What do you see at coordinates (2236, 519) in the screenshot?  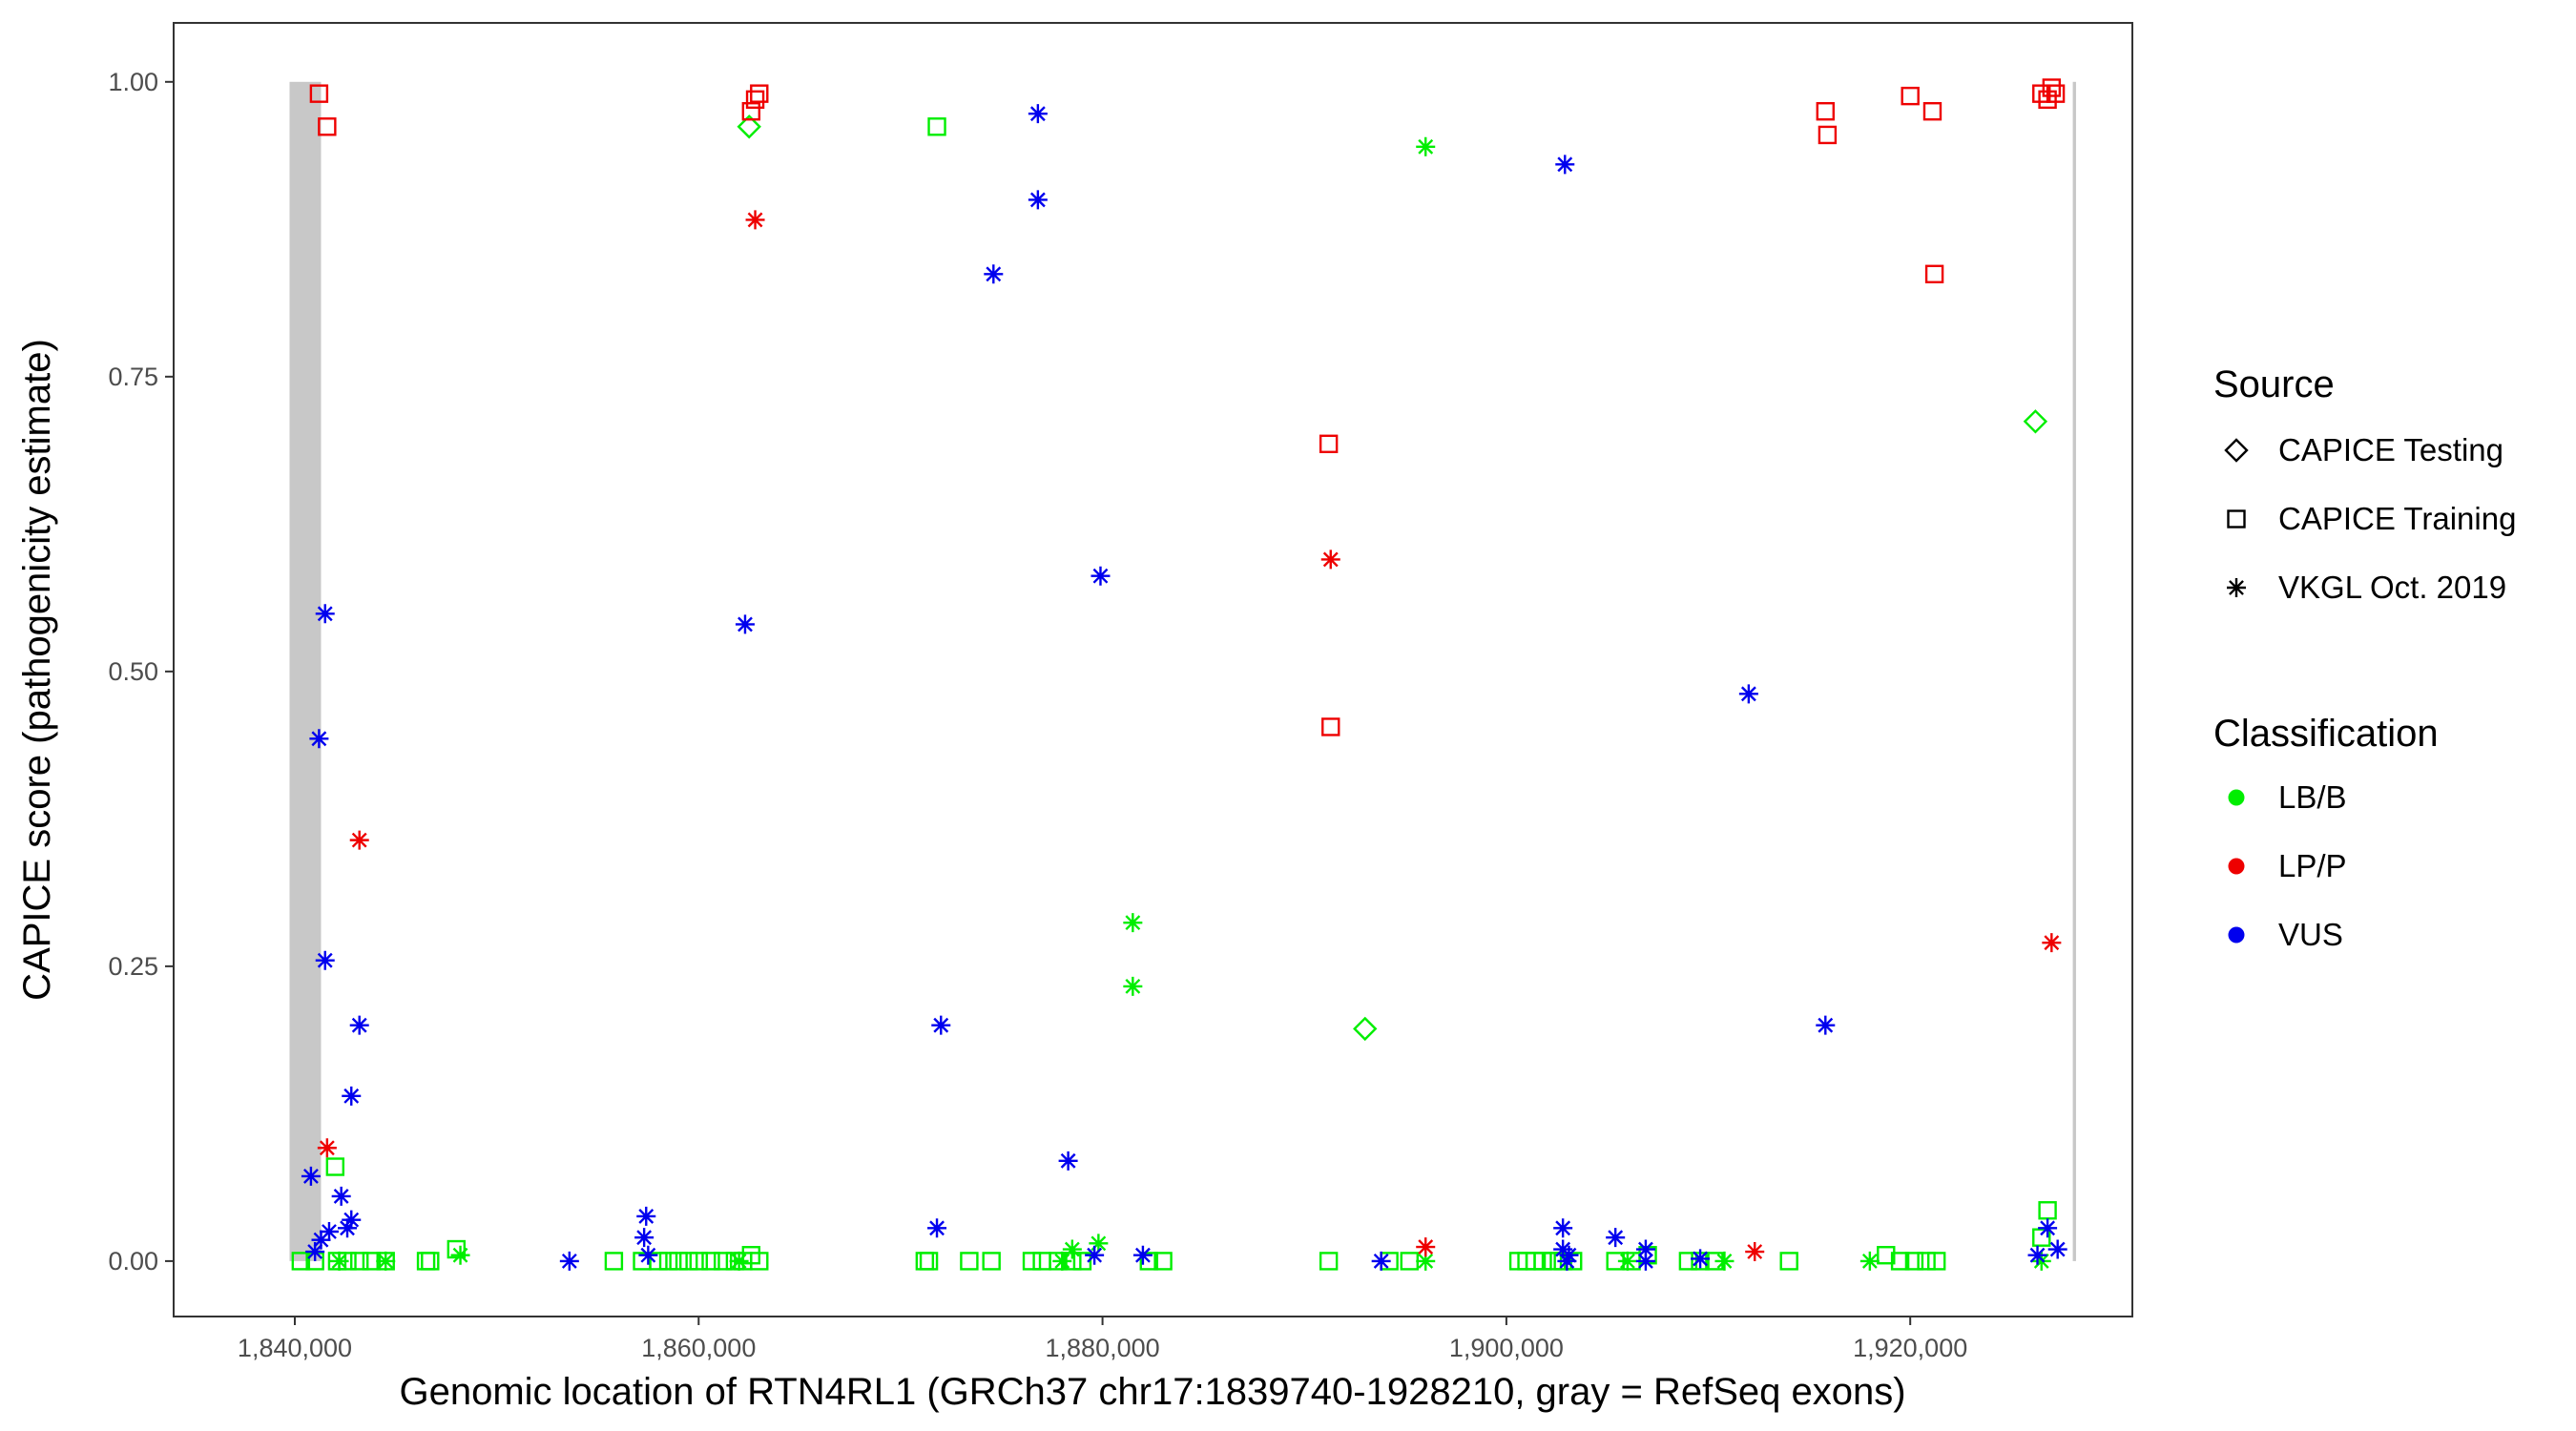 I see `legend-key-square` at bounding box center [2236, 519].